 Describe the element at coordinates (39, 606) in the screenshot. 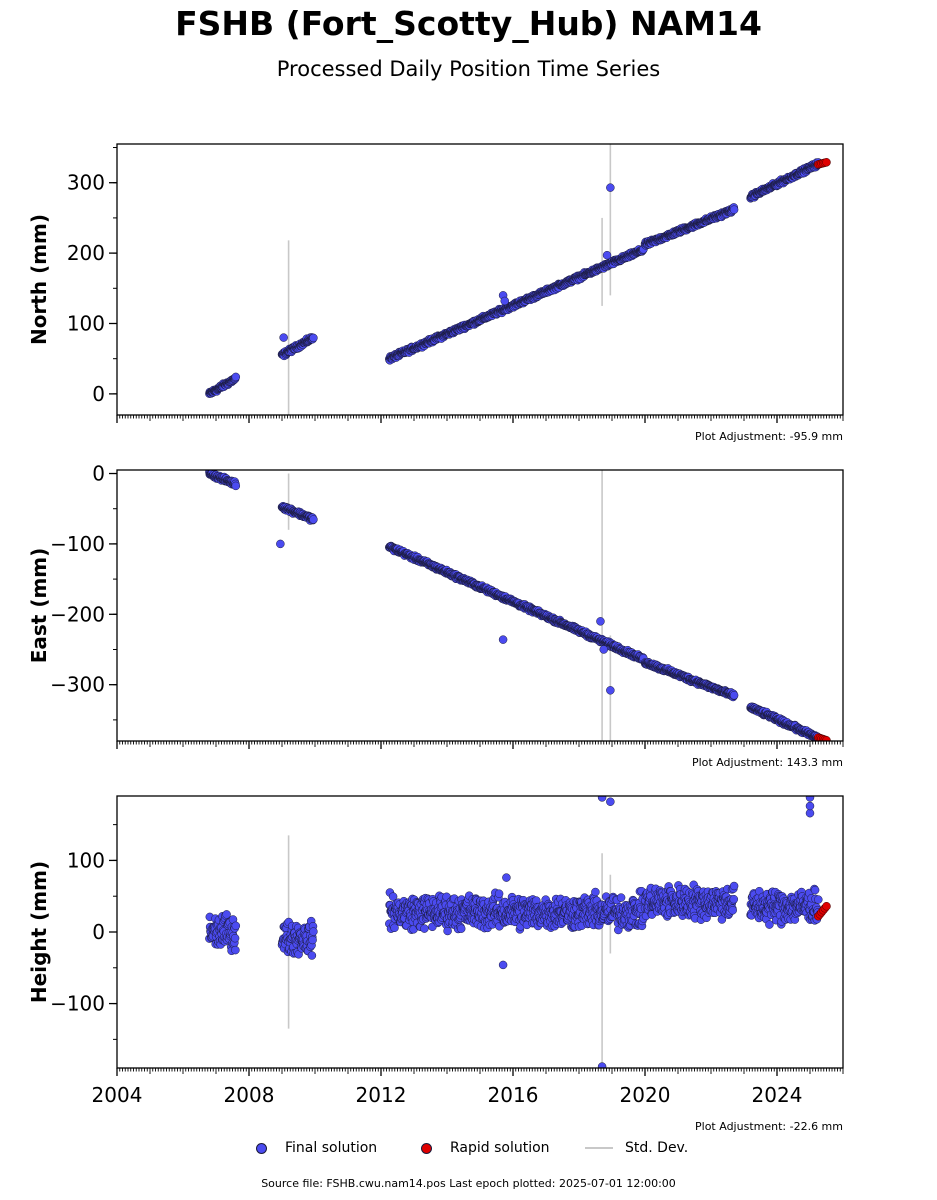

I see `y-axis-label: East (mm)` at that location.